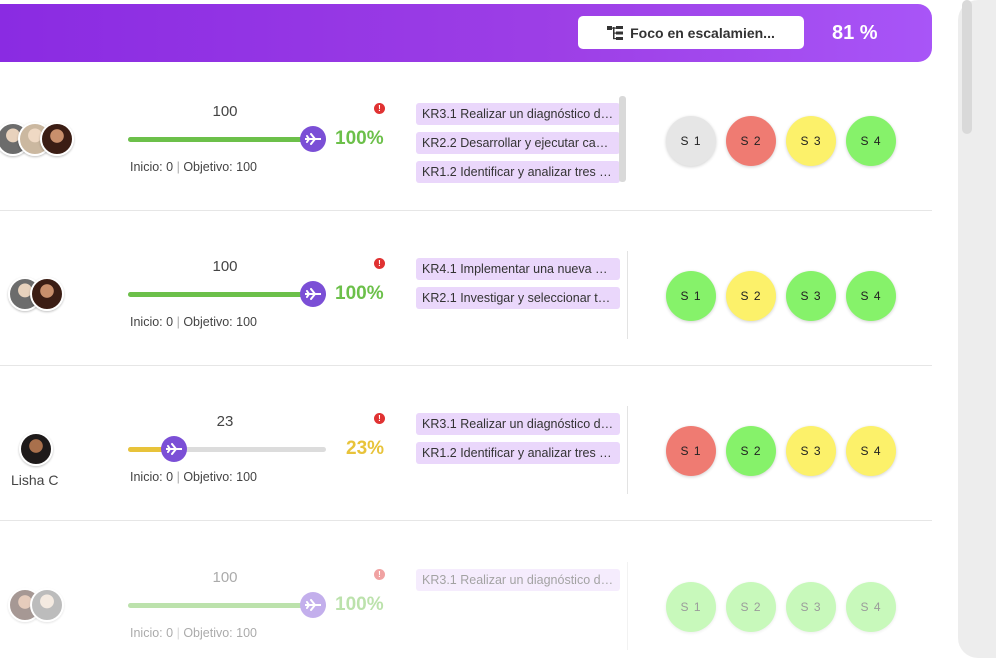  I want to click on header-bar: Foco en escalamien... 81 %, so click(466, 33).